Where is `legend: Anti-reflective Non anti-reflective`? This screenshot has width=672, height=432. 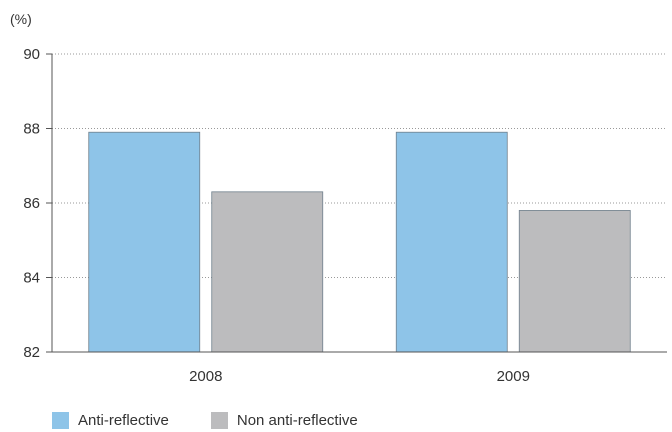 legend: Anti-reflective Non anti-reflective is located at coordinates (226, 420).